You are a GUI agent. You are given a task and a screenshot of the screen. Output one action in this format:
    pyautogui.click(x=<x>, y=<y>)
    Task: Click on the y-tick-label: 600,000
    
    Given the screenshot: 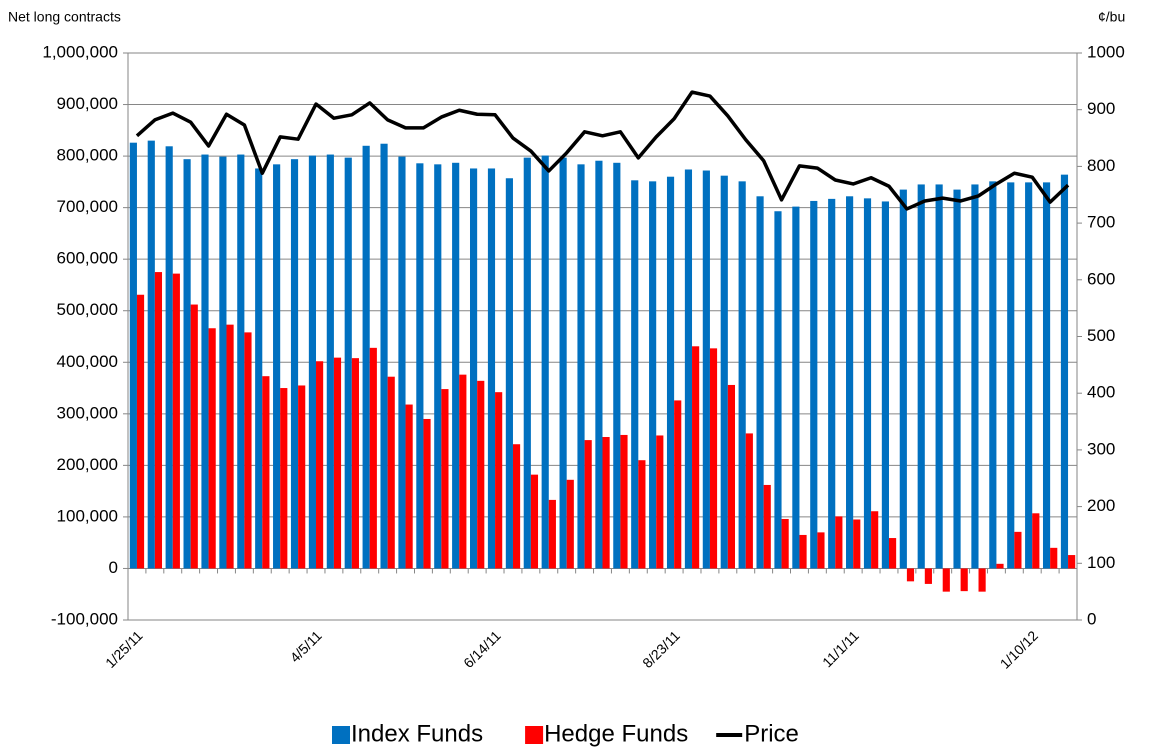 What is the action you would take?
    pyautogui.click(x=87, y=258)
    